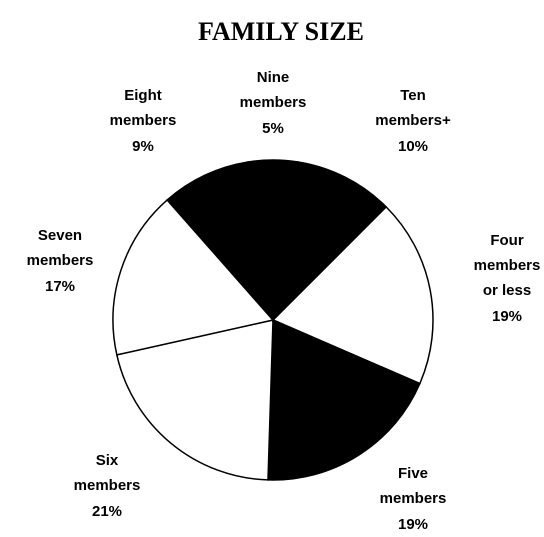 The image size is (544, 537). I want to click on chart-title: FAMILY SIZE, so click(281, 31).